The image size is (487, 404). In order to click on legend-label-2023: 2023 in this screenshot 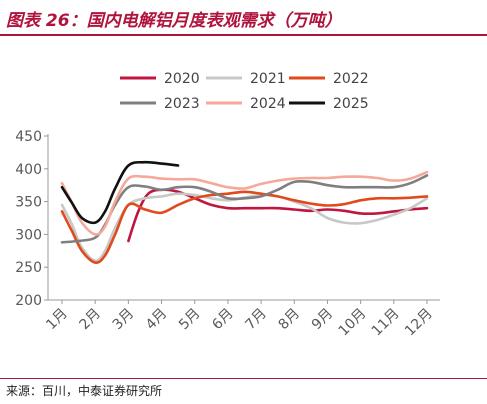, I will do `click(182, 104)`.